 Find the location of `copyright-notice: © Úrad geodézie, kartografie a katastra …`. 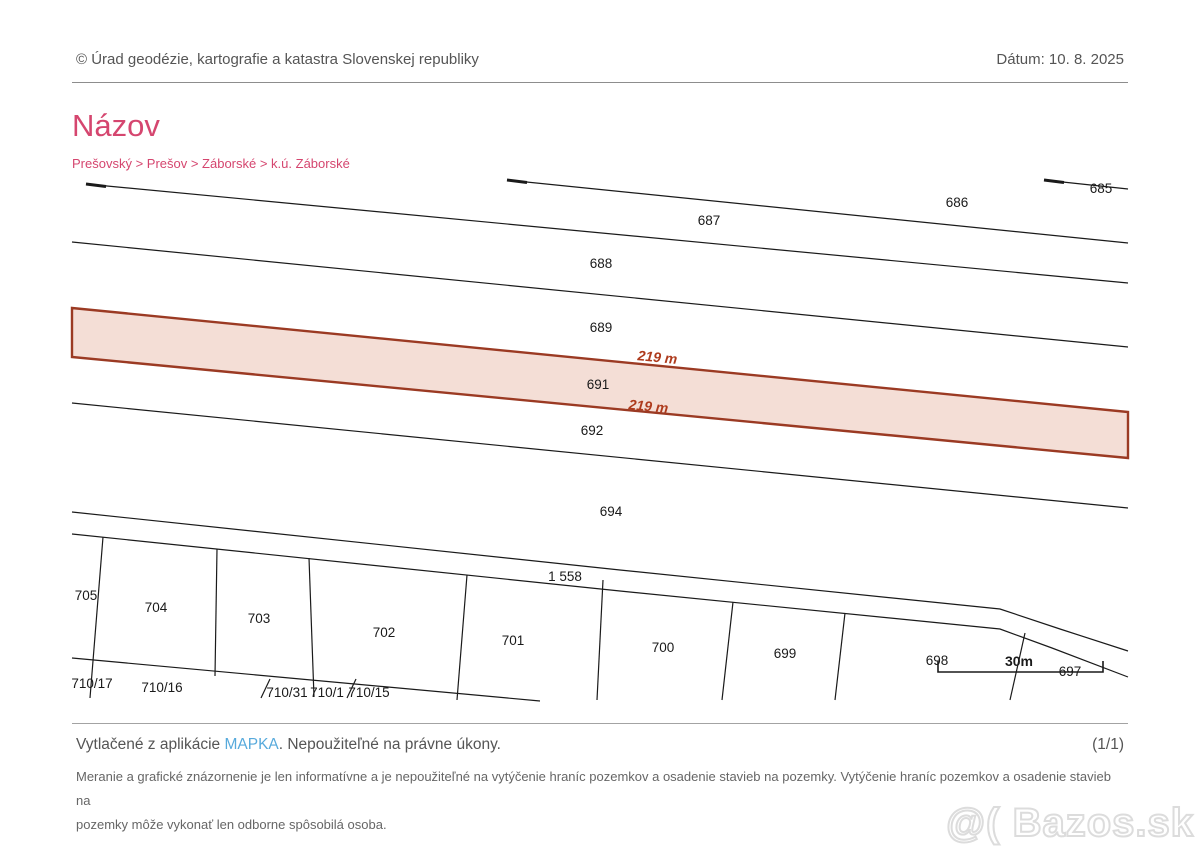

copyright-notice: © Úrad geodézie, kartografie a katastra … is located at coordinates (277, 59).